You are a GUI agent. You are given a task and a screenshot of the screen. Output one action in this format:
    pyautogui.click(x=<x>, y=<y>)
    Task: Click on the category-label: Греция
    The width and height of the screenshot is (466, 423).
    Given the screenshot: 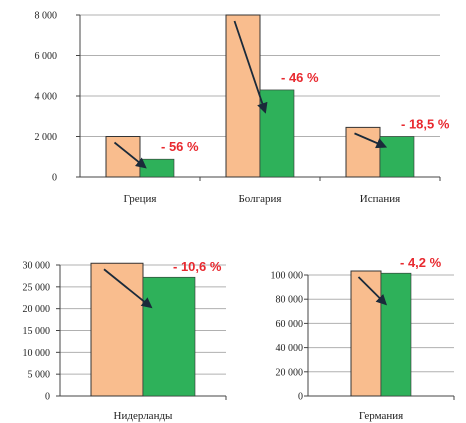 What is the action you would take?
    pyautogui.click(x=140, y=199)
    